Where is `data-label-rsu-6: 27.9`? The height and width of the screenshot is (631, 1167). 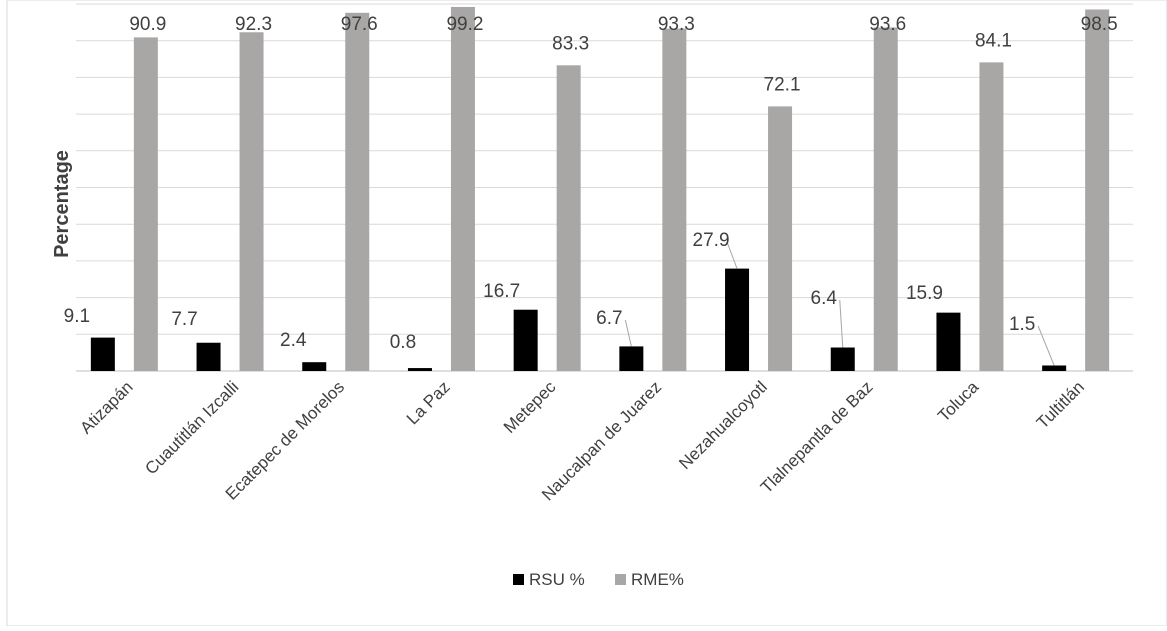
data-label-rsu-6: 27.9 is located at coordinates (711, 240).